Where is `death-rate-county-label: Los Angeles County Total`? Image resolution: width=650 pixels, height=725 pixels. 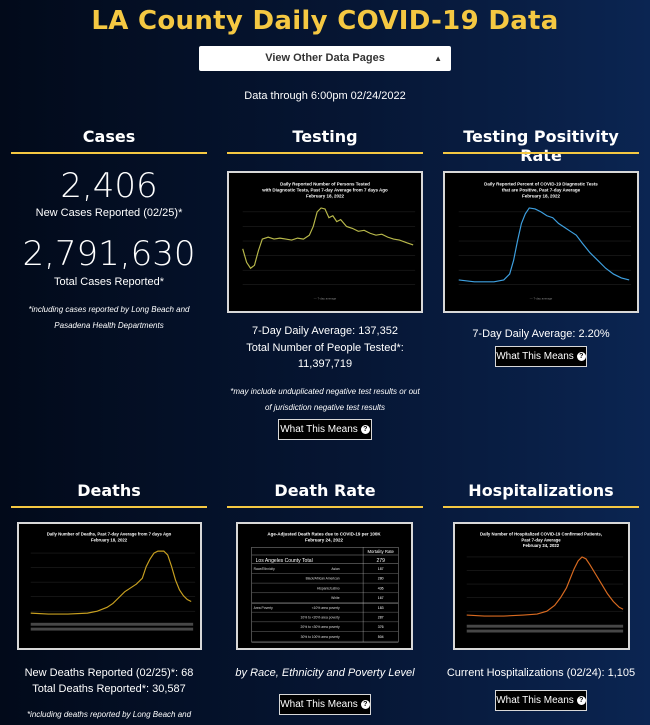
death-rate-county-label: Los Angeles County Total is located at coordinates (284, 561).